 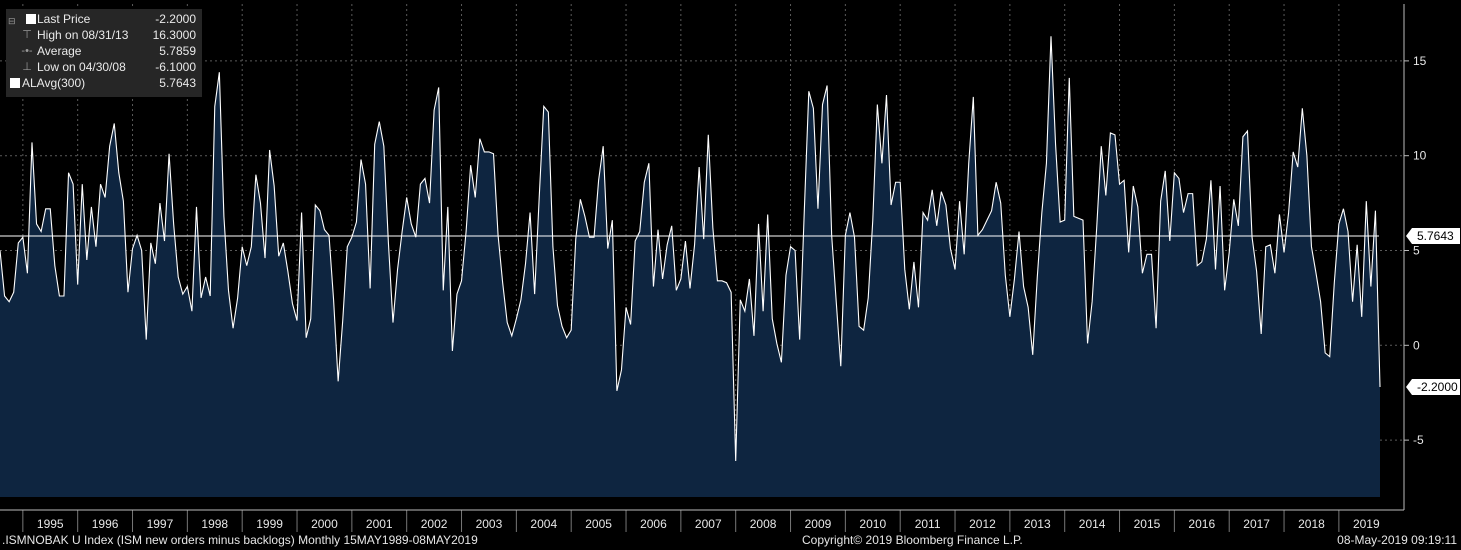 What do you see at coordinates (214, 524) in the screenshot?
I see `x-tick-label: 1998` at bounding box center [214, 524].